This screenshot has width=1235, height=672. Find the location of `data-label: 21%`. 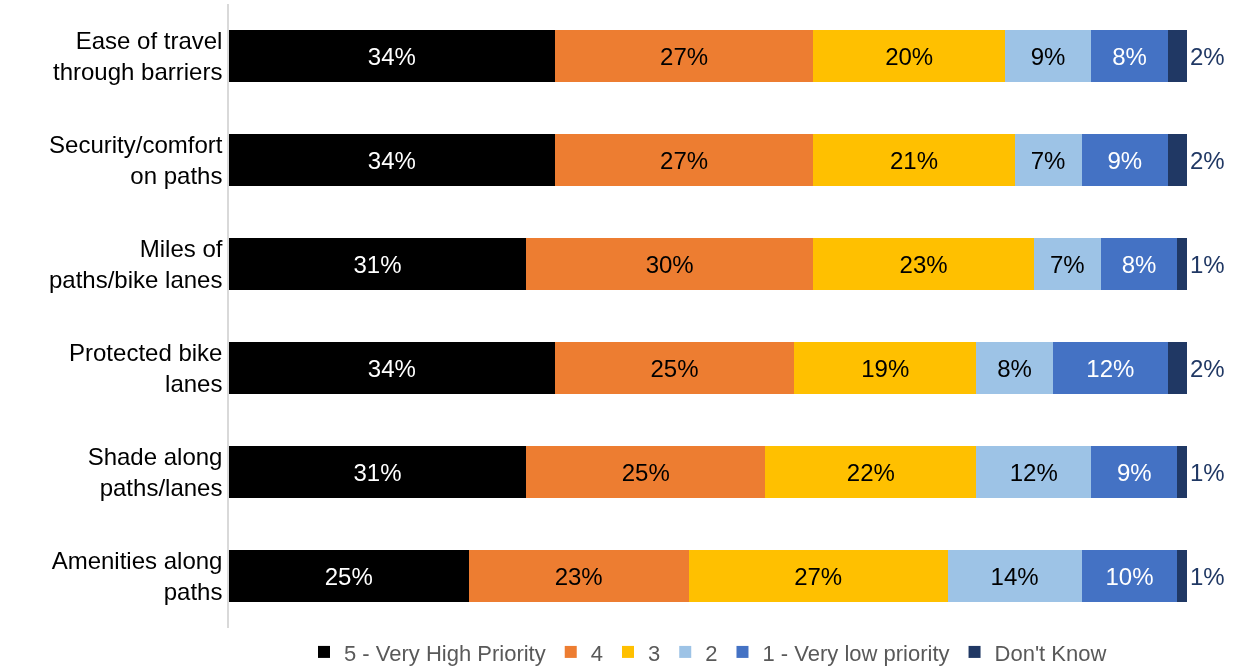

data-label: 21% is located at coordinates (913, 160).